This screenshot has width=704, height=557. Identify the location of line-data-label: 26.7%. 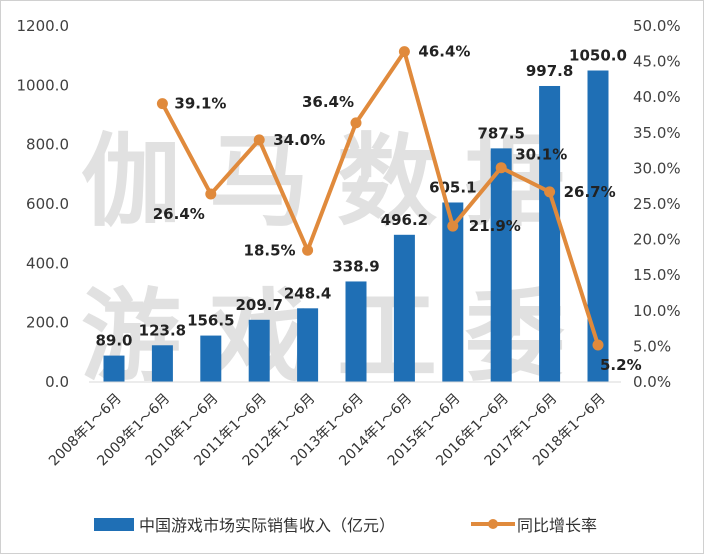
(590, 192).